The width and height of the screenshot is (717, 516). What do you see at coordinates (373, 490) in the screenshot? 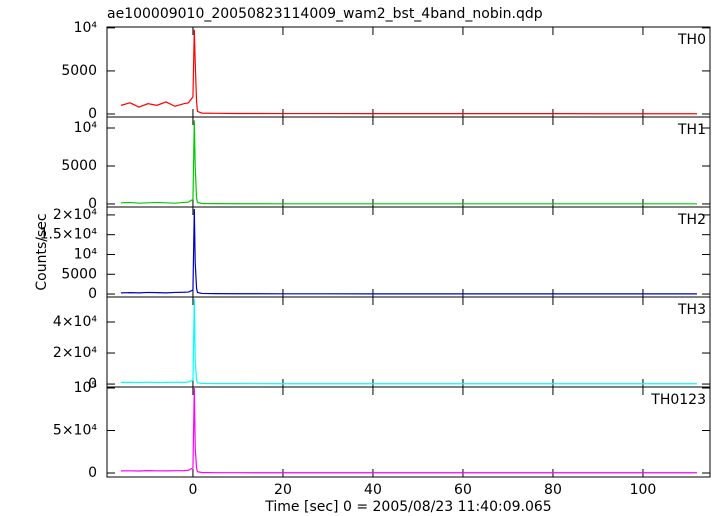
I see `x-tick-label: 40` at bounding box center [373, 490].